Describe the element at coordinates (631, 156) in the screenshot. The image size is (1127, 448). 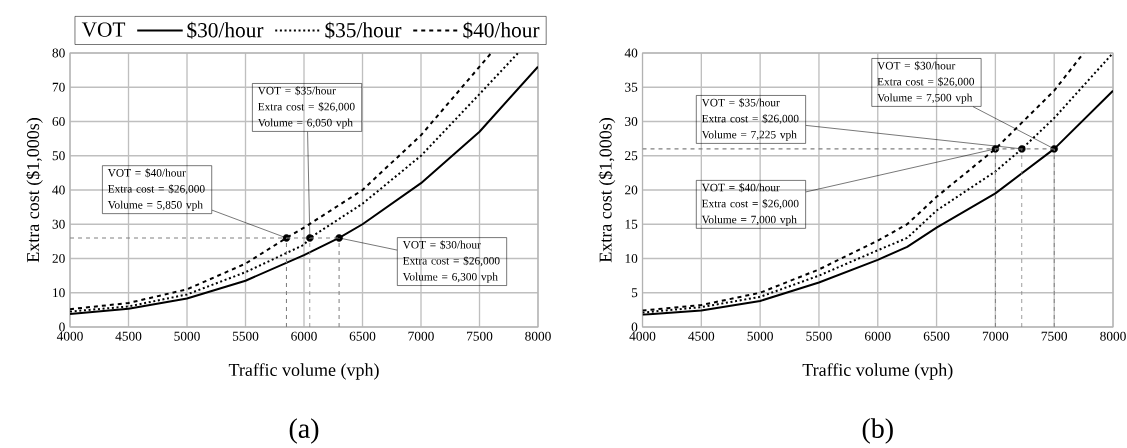
I see `y-tick-label: 25` at that location.